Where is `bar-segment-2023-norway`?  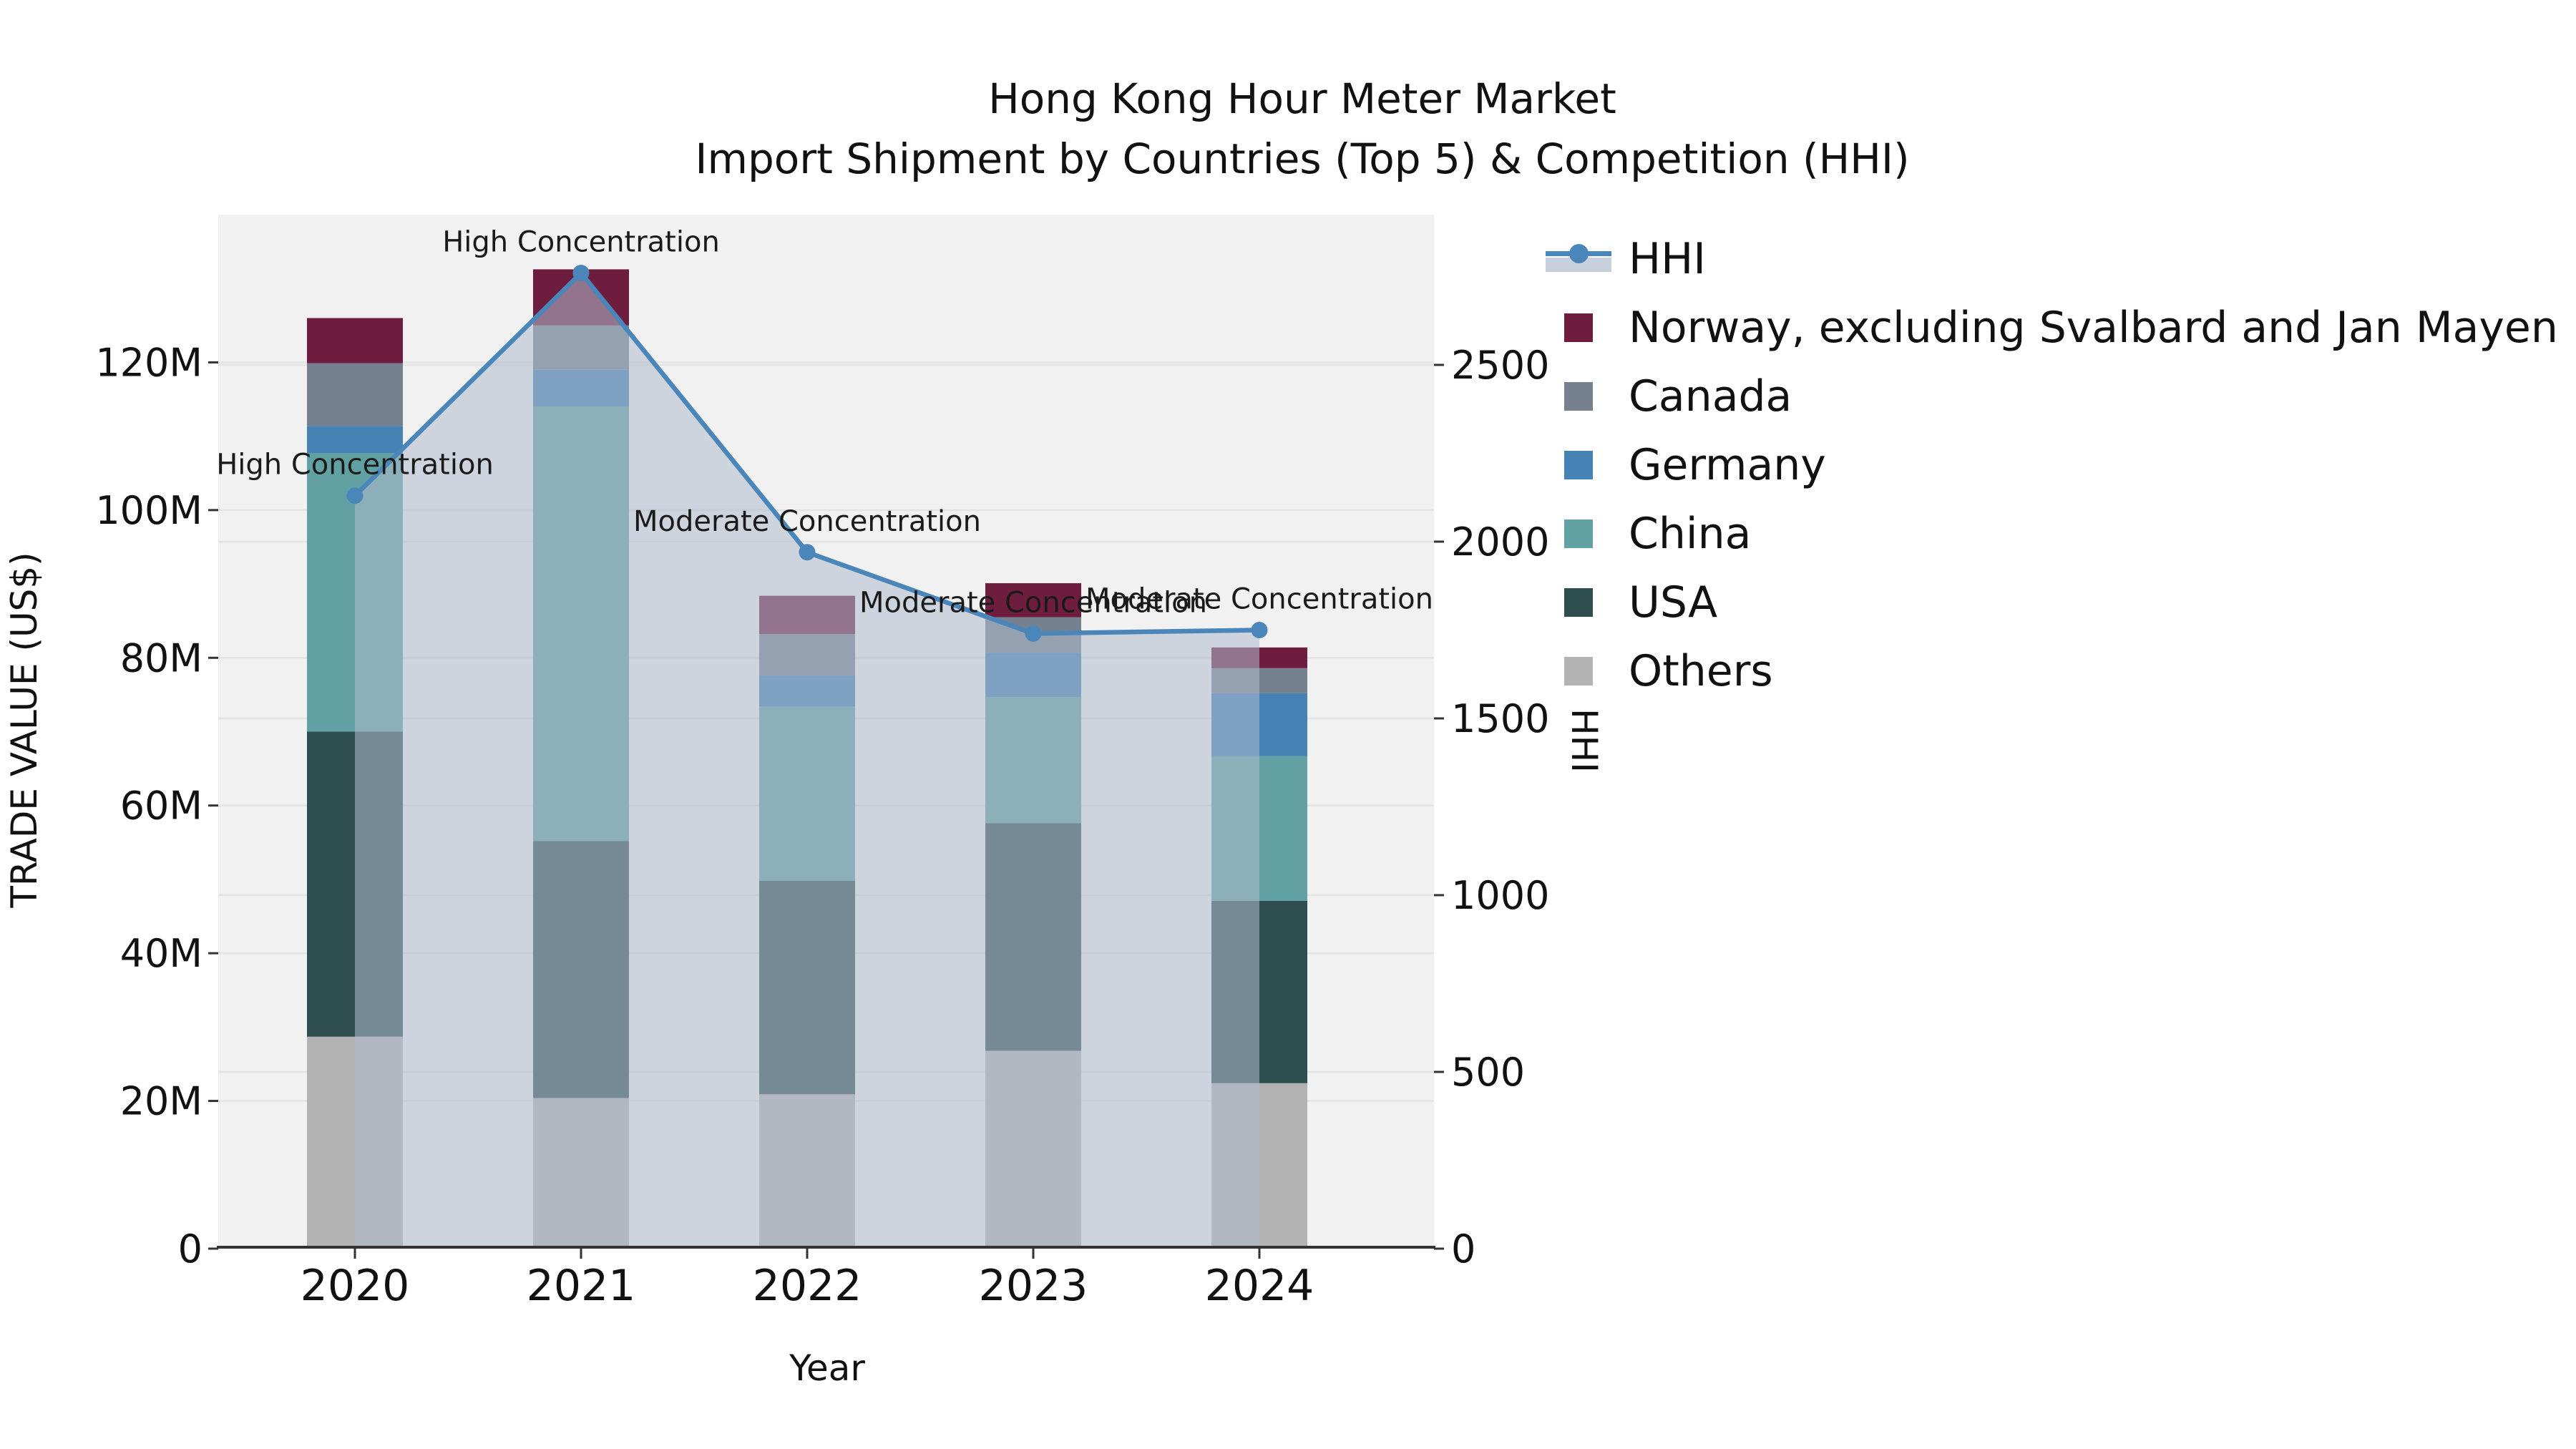
bar-segment-2023-norway is located at coordinates (1033, 600).